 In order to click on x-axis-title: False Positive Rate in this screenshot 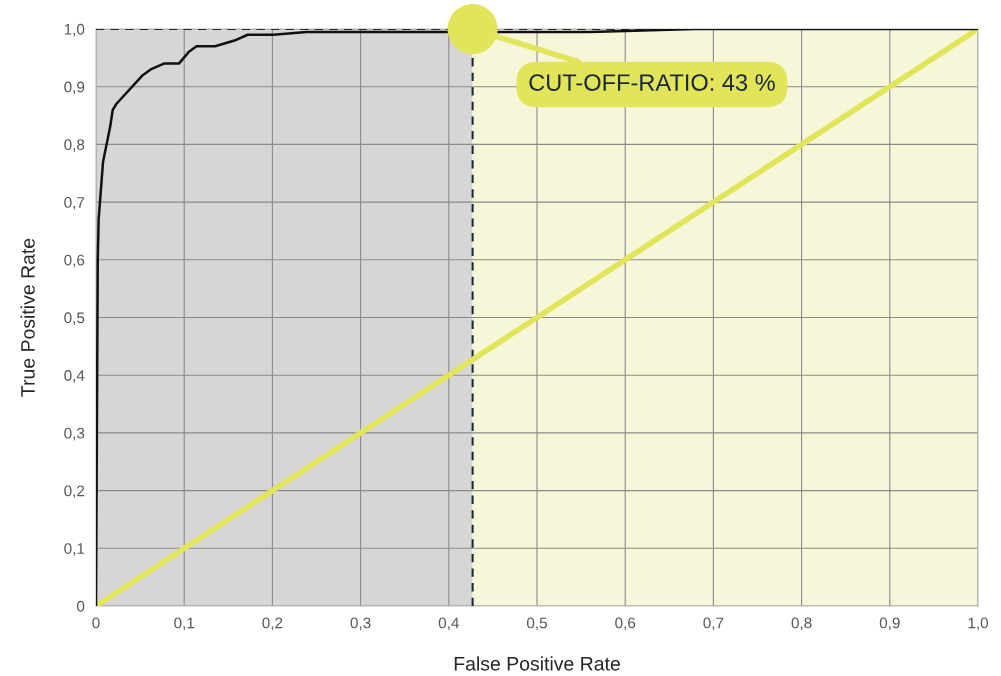, I will do `click(537, 663)`.